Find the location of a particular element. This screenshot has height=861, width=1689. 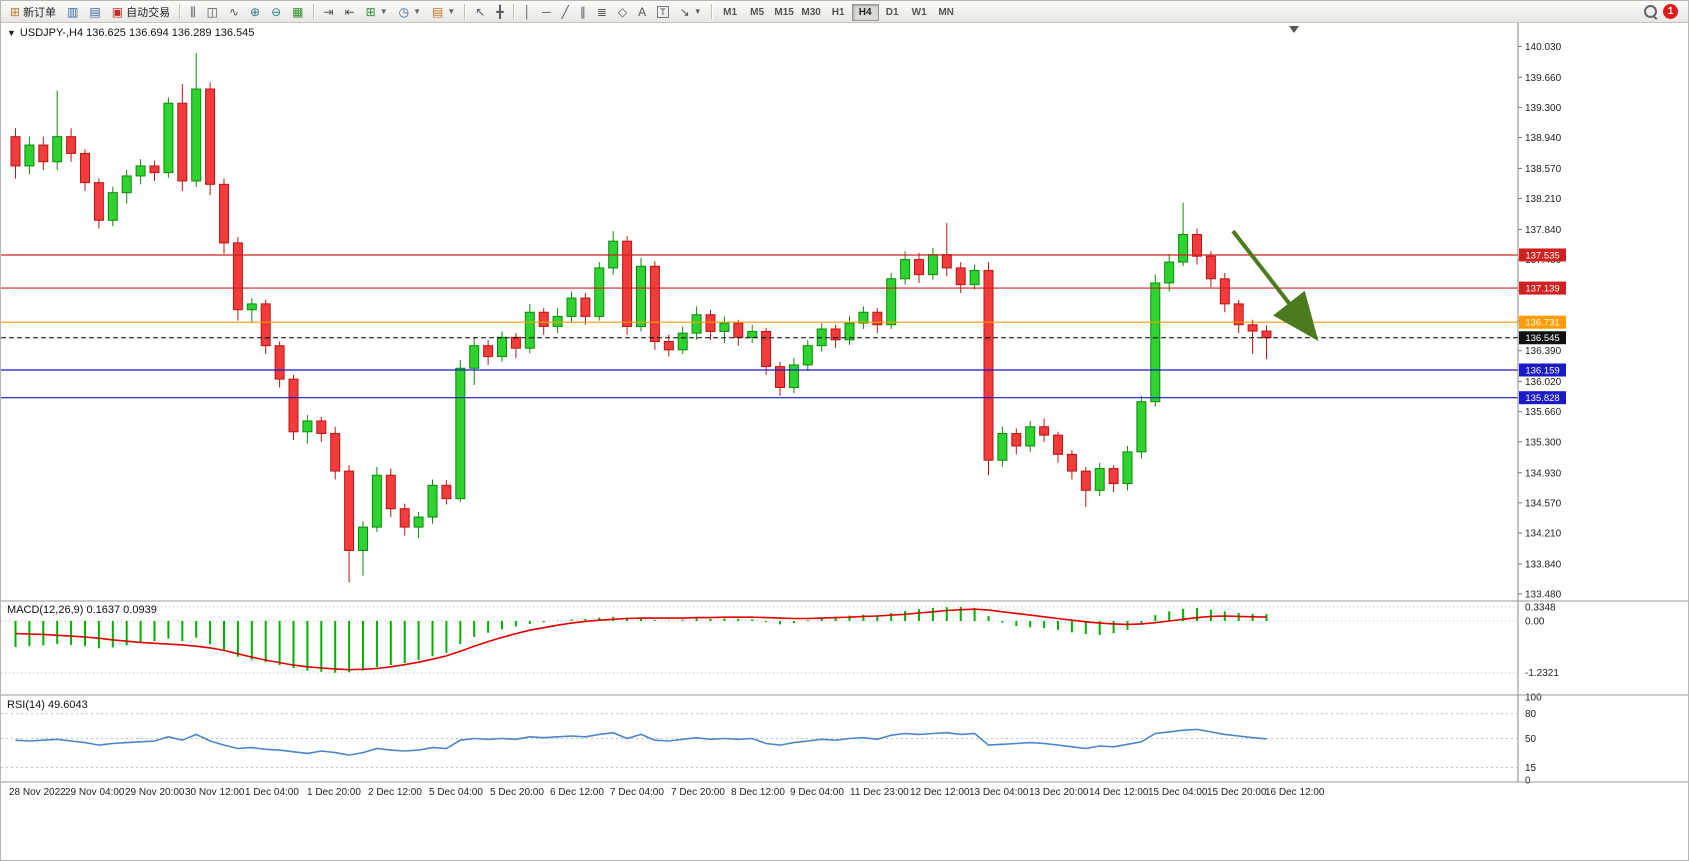

timeframe-H4: H4 is located at coordinates (865, 12).